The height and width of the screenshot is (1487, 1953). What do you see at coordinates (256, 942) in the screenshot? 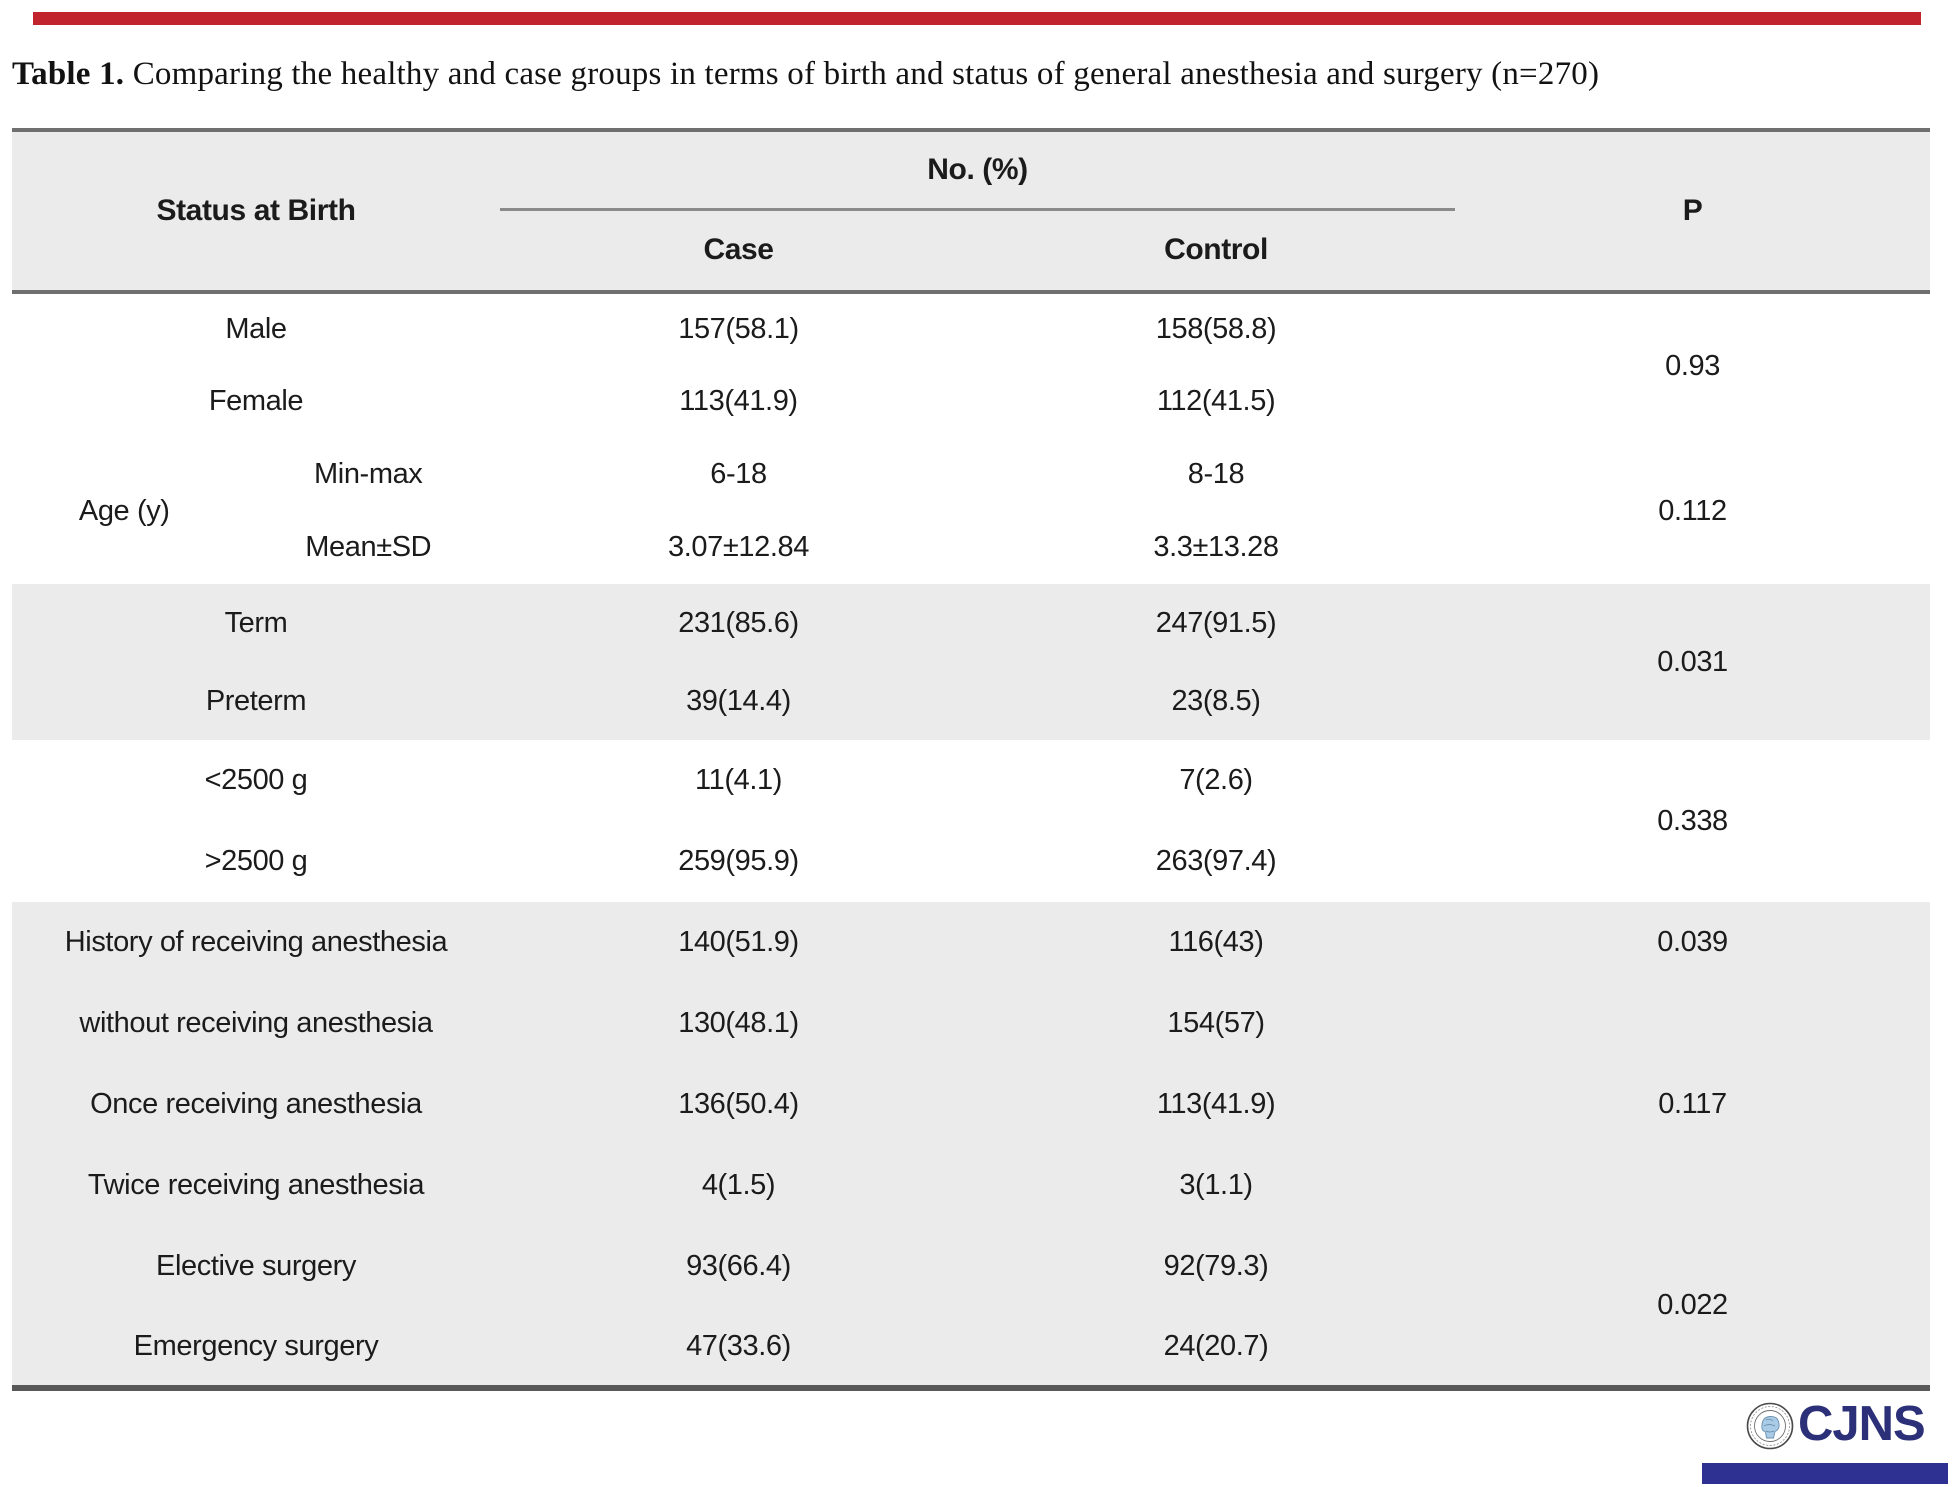
I see `row-label: History of receiving anesthesia` at bounding box center [256, 942].